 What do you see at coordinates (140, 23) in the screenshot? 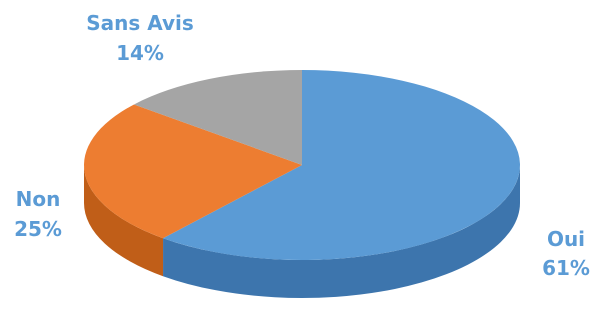
I see `label-name-sans-avis: Sans Avis` at bounding box center [140, 23].